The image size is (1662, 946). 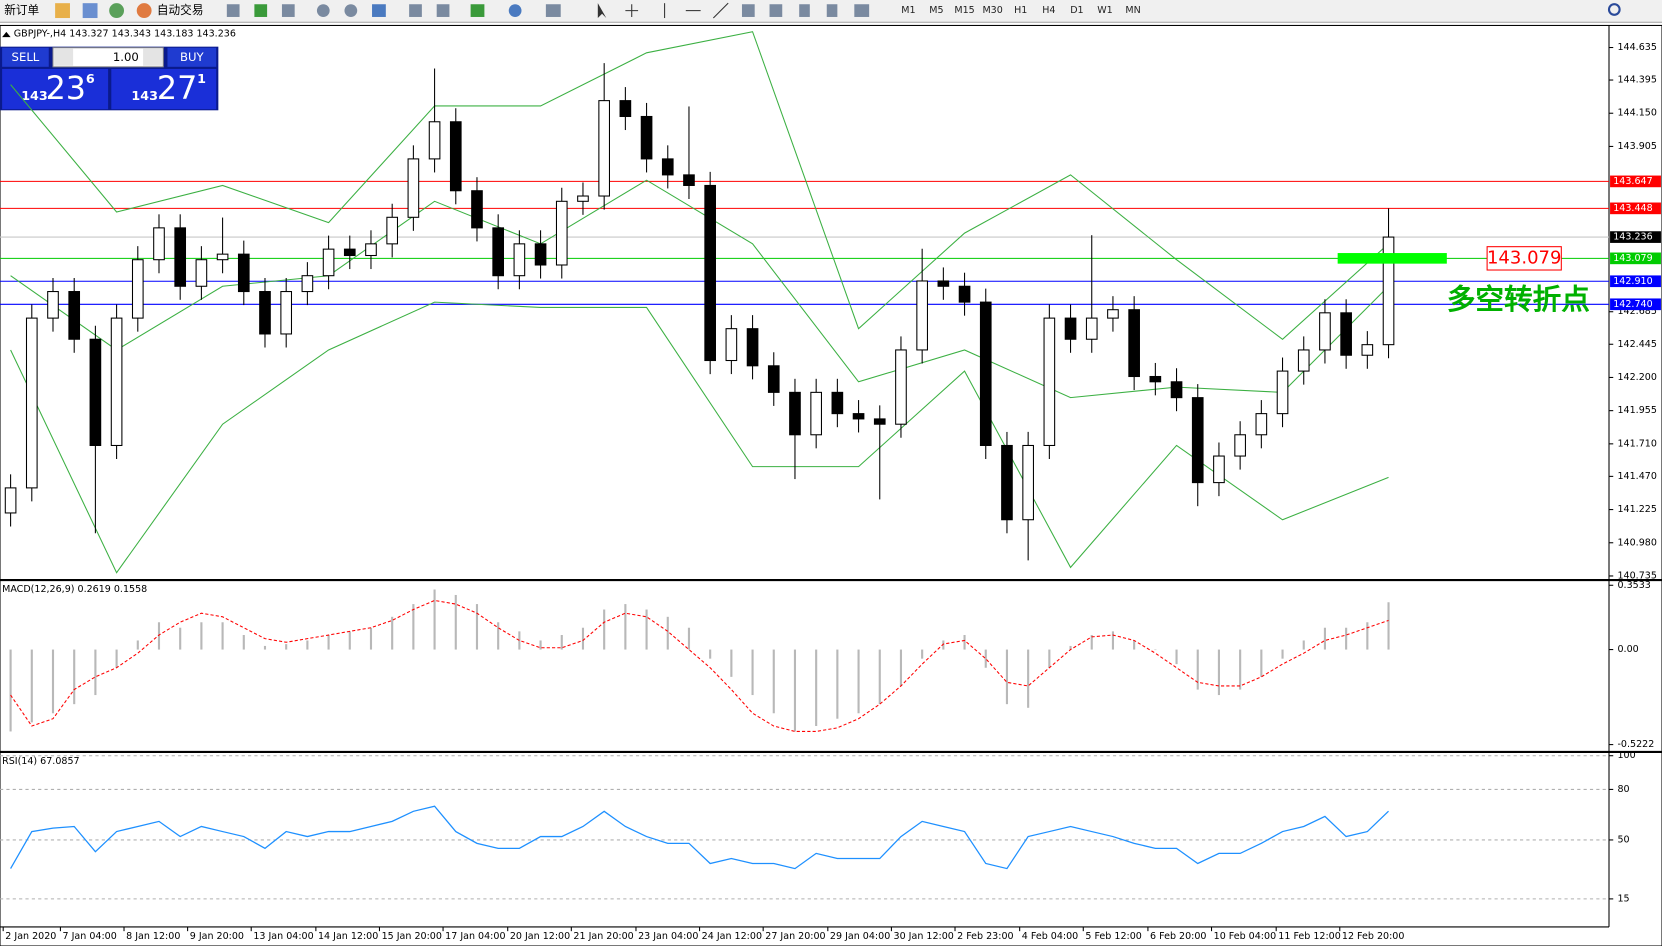 What do you see at coordinates (217, 936) in the screenshot?
I see `x-tick-label: 9 Jan 20:00` at bounding box center [217, 936].